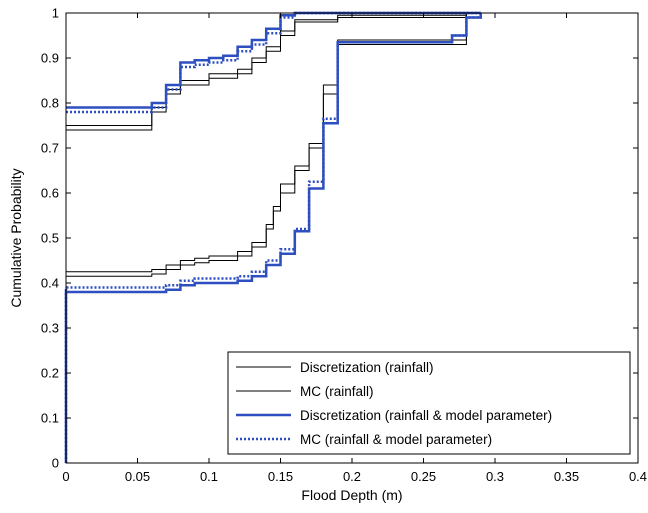 The height and width of the screenshot is (513, 648). What do you see at coordinates (396, 439) in the screenshot?
I see `legend-label-3: MC (rainfall & model parameter)` at bounding box center [396, 439].